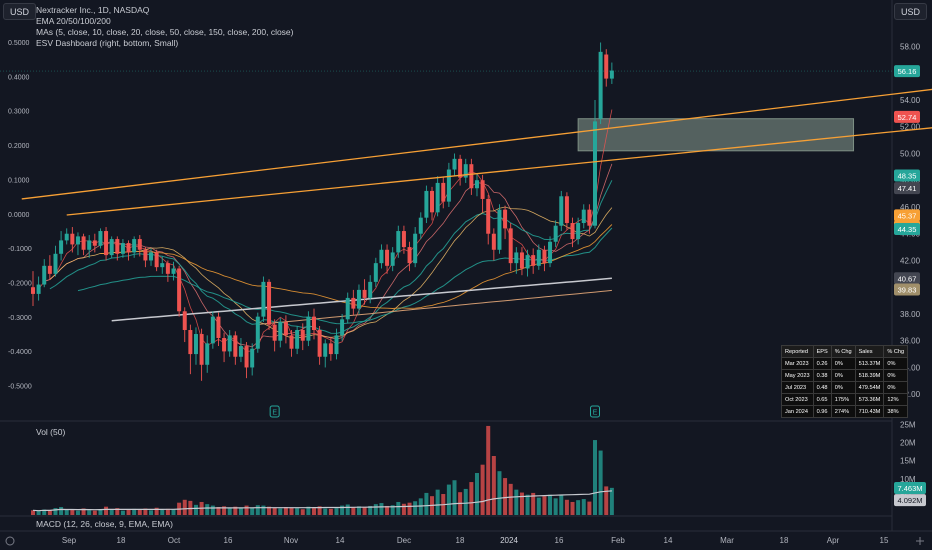 The width and height of the screenshot is (932, 550). Describe the element at coordinates (51, 432) in the screenshot. I see `volume-pane-title: Vol (50)` at that location.